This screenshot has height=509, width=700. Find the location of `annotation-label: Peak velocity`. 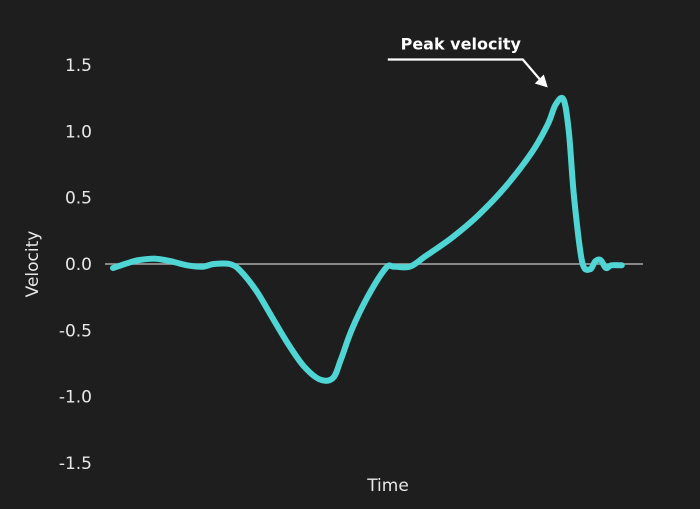

annotation-label: Peak velocity is located at coordinates (461, 43).